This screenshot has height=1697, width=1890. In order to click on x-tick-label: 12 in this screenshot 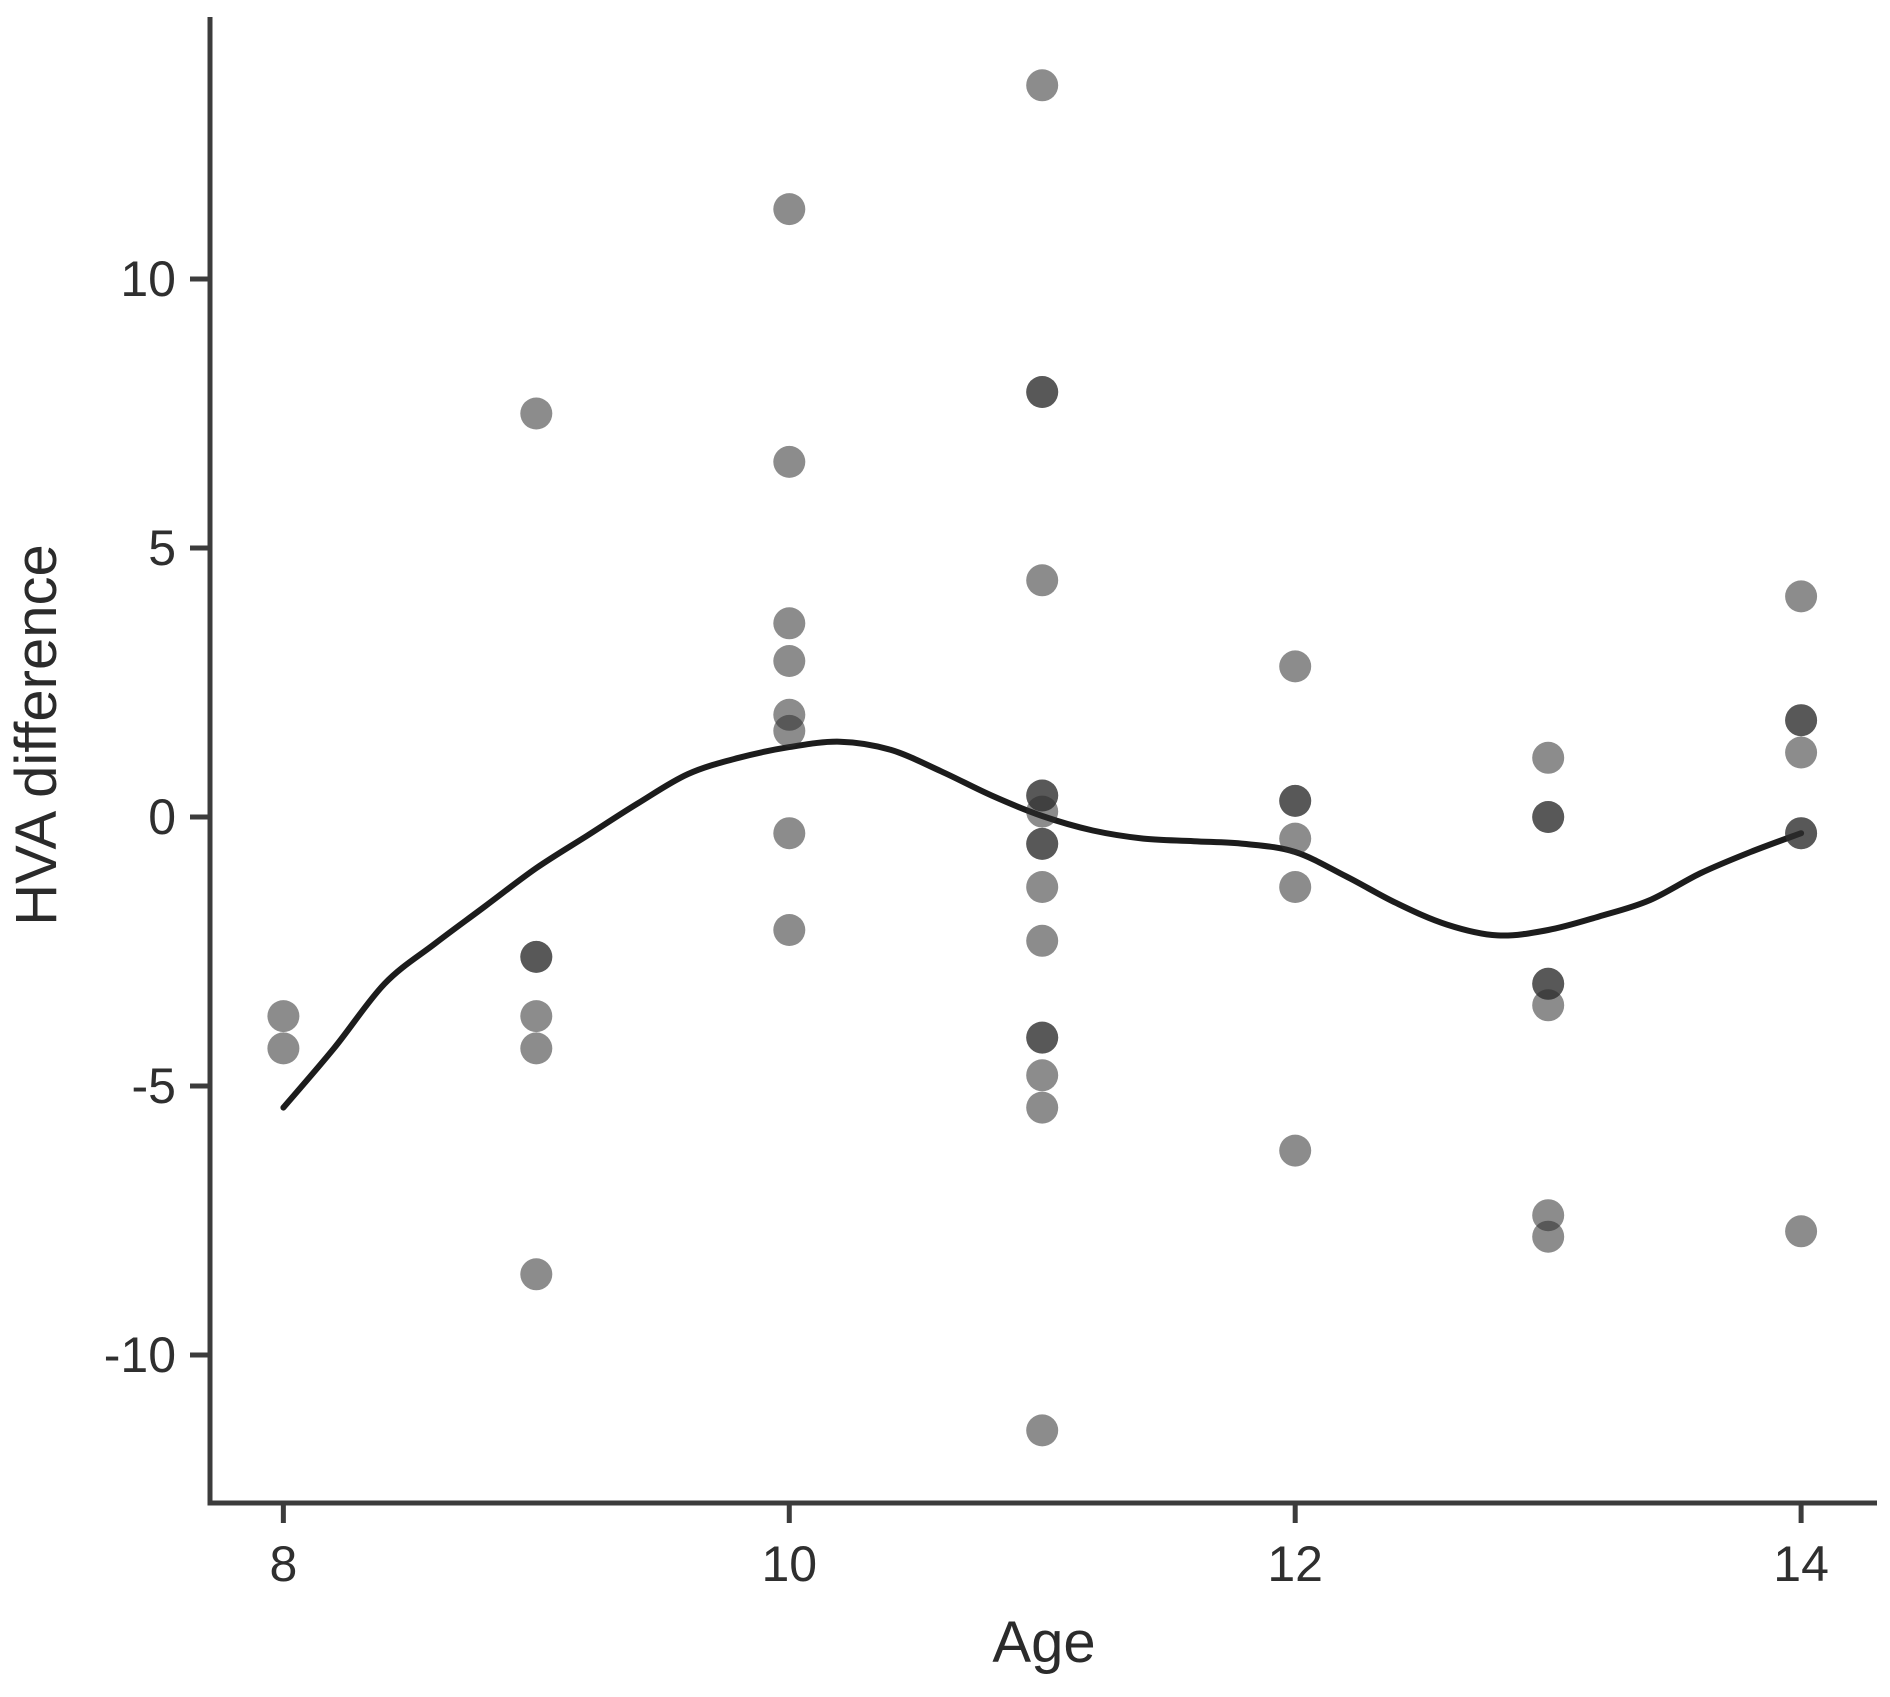, I will do `click(1295, 1564)`.